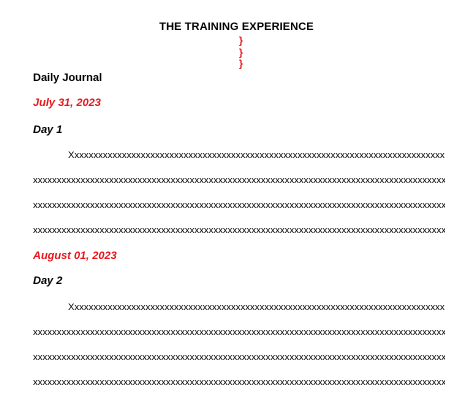  Describe the element at coordinates (48, 130) in the screenshot. I see `entry-day: Day 1` at that location.